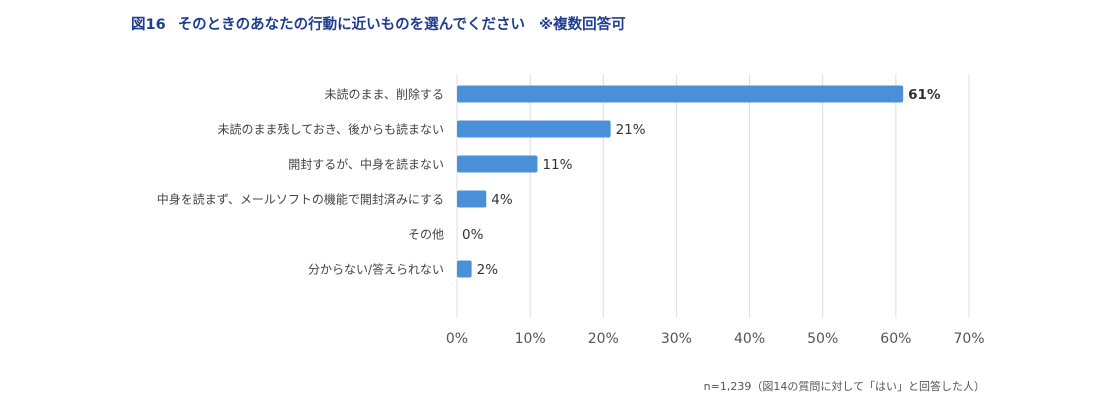  What do you see at coordinates (895, 339) in the screenshot?
I see `x-tick-label: 60%` at bounding box center [895, 339].